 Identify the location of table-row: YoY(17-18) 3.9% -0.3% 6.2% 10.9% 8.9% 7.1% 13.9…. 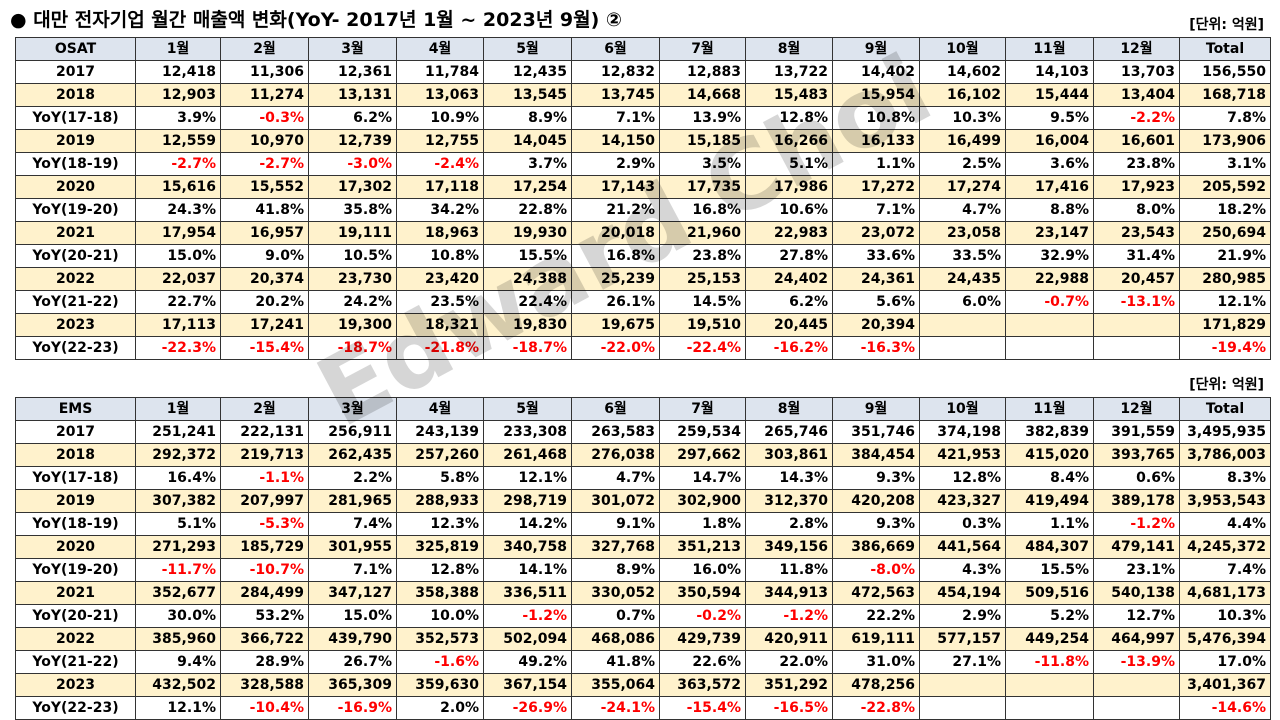
(643, 118).